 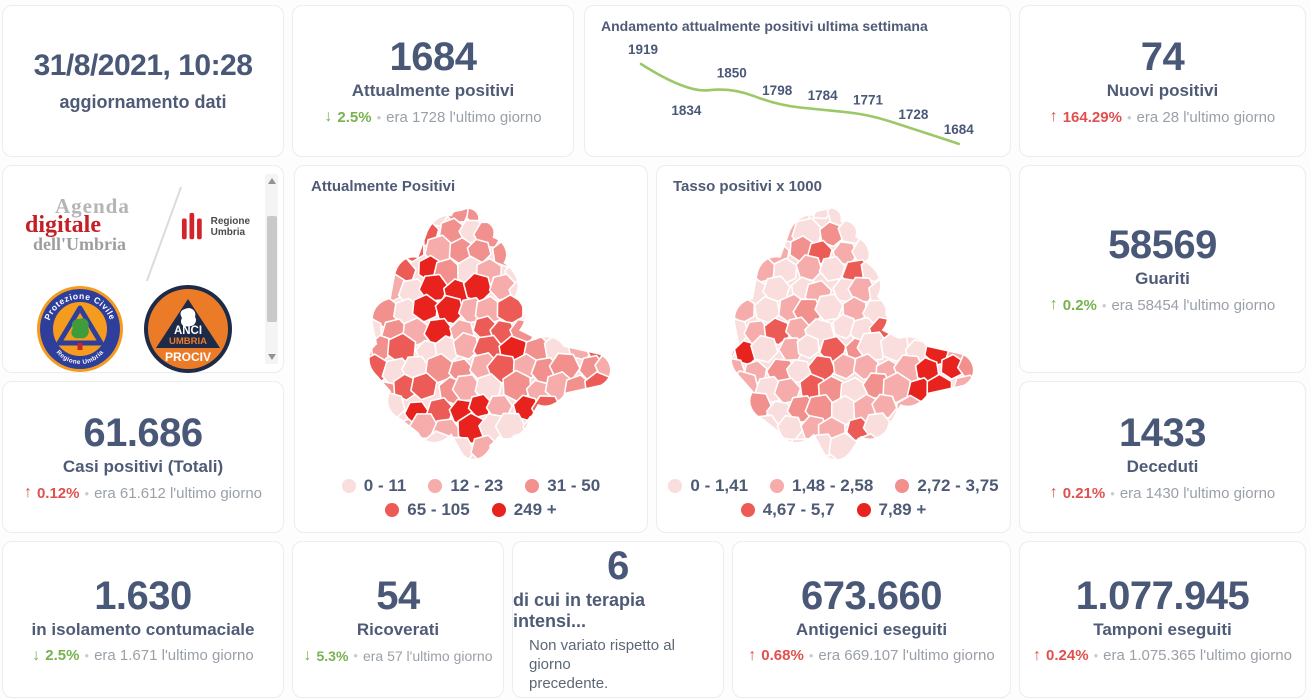 What do you see at coordinates (823, 95) in the screenshot?
I see `svg-text: 1784` at bounding box center [823, 95].